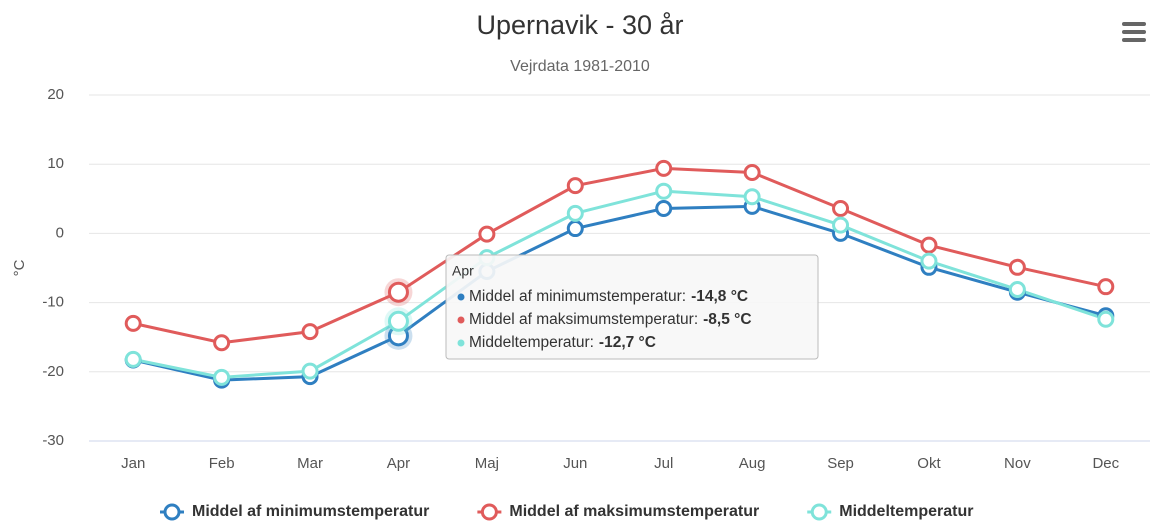  I want to click on legend-item: Middel af maksimumstemperatur, so click(618, 512).